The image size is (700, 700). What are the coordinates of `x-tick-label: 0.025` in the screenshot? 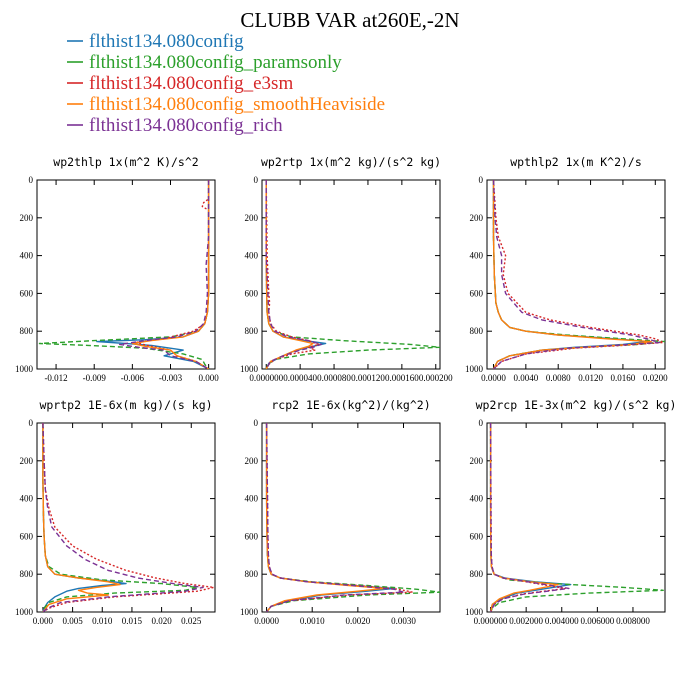 It's located at (191, 621).